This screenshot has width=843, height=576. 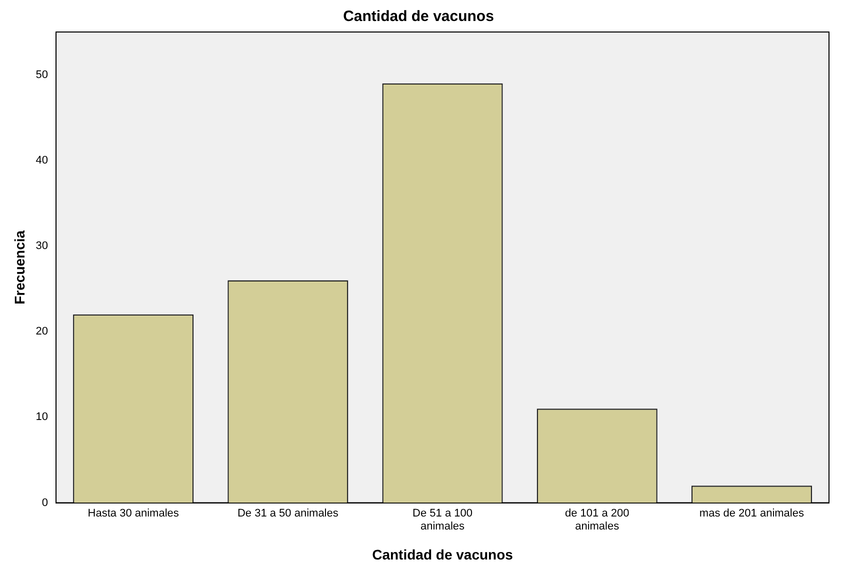 What do you see at coordinates (418, 17) in the screenshot?
I see `chart-title: Cantidad de vacunos` at bounding box center [418, 17].